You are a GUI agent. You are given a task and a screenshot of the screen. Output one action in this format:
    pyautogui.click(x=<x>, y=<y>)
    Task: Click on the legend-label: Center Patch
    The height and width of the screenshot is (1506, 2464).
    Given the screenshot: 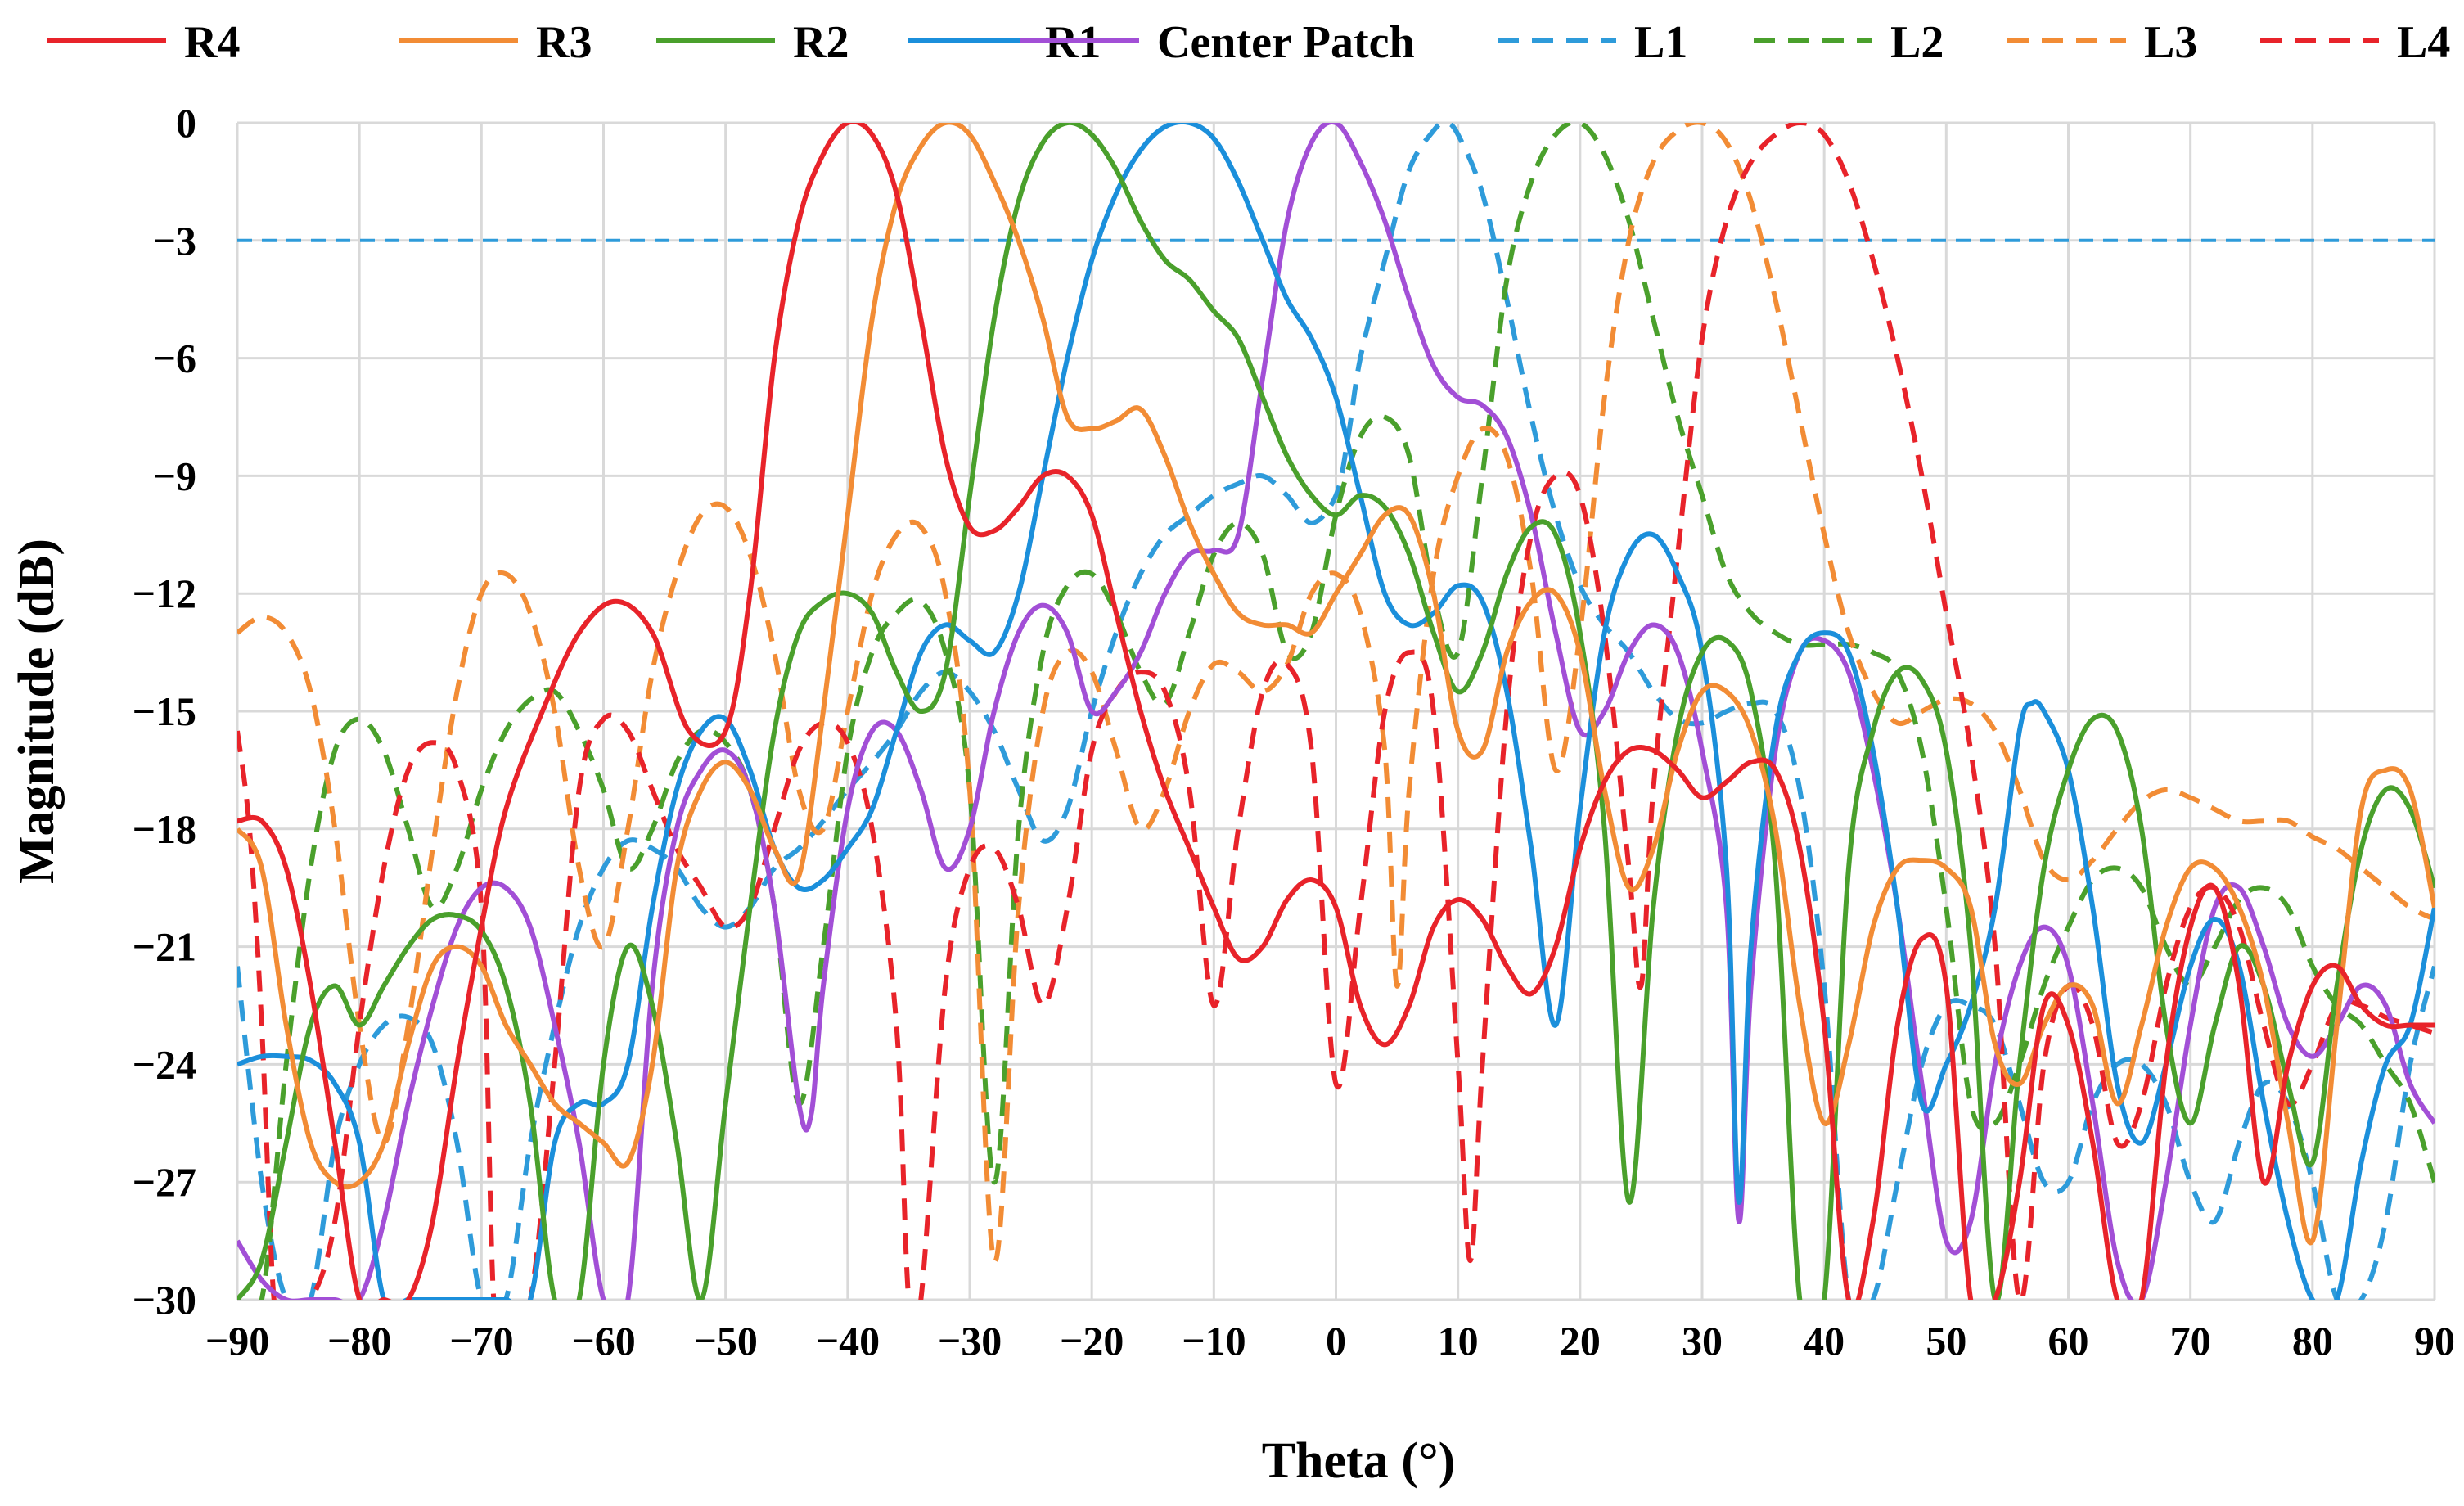 What is the action you would take?
    pyautogui.click(x=1286, y=42)
    